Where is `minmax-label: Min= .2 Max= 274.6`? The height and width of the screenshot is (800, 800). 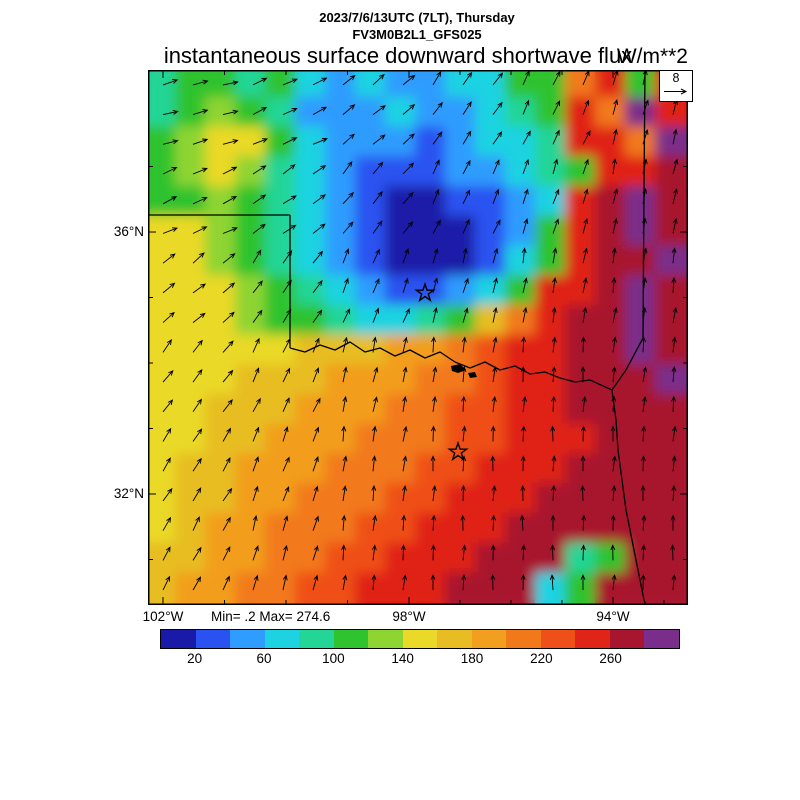 minmax-label: Min= .2 Max= 274.6 is located at coordinates (271, 616).